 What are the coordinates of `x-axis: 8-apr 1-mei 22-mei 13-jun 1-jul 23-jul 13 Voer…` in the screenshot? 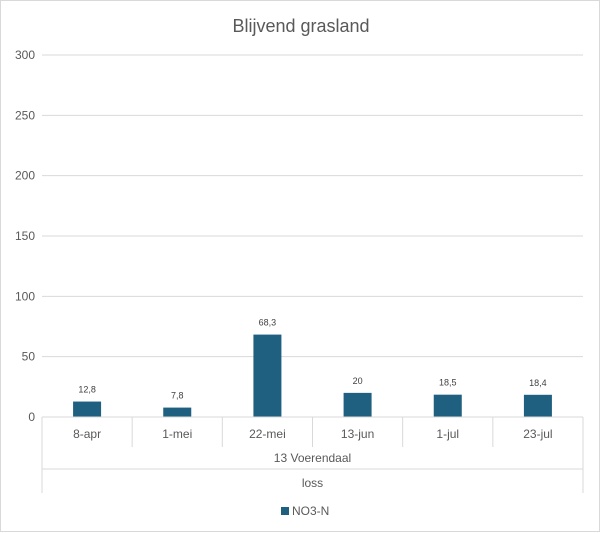 It's located at (312, 454).